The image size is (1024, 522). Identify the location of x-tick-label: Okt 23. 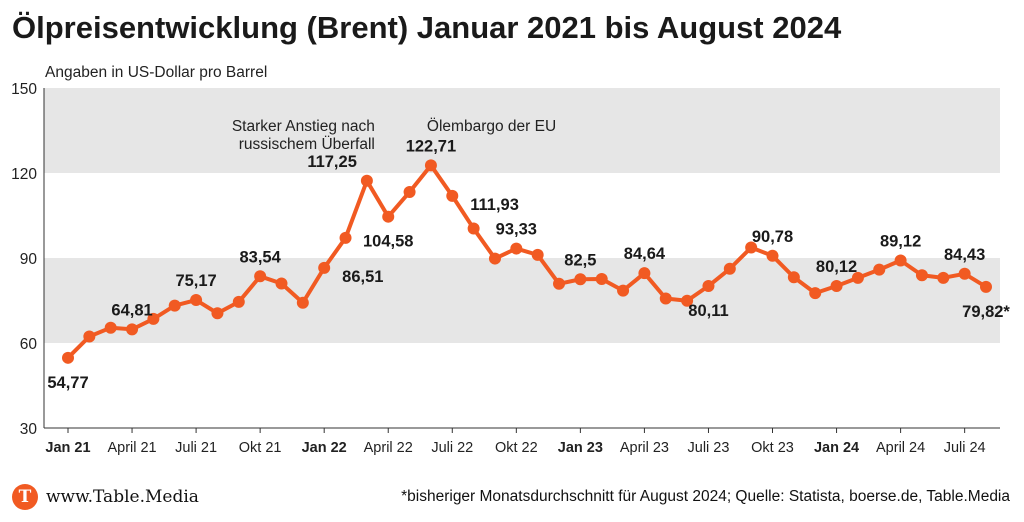
(772, 448).